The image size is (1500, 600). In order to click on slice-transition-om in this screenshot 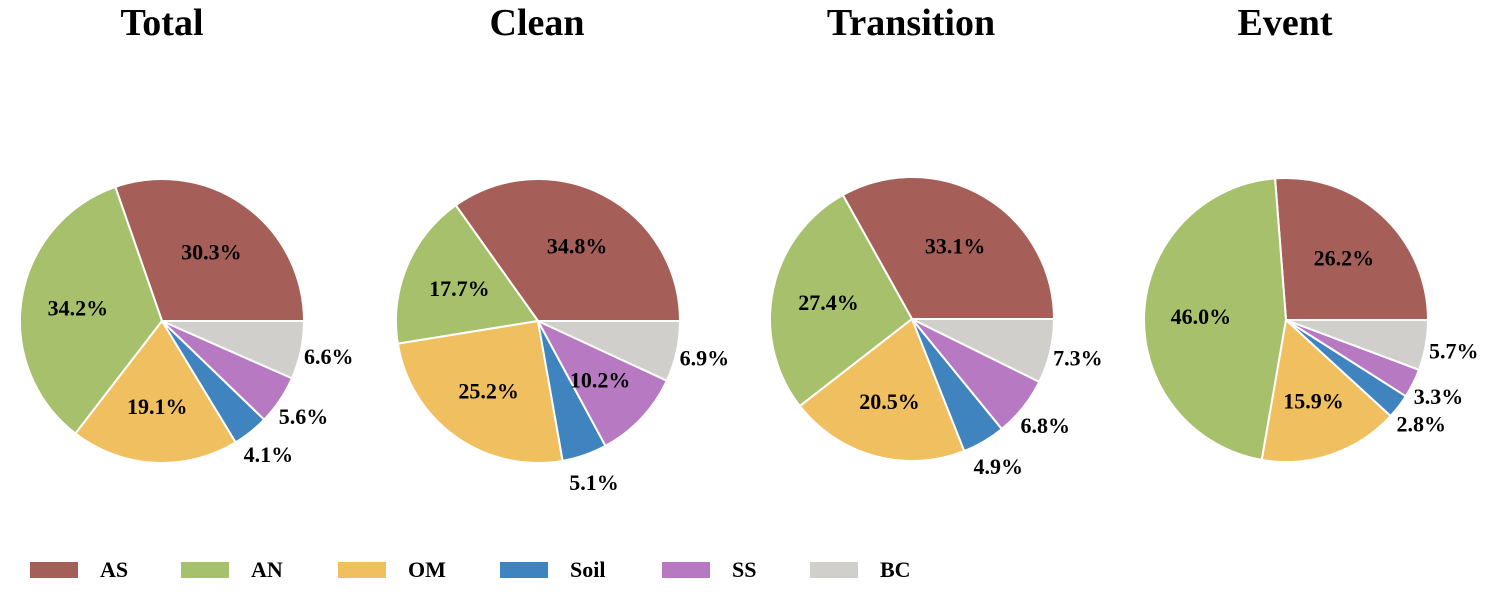, I will do `click(882, 389)`.